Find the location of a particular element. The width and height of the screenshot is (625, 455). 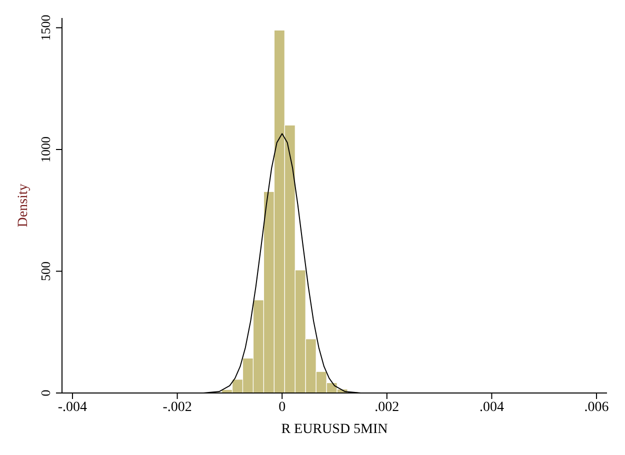

y-tick-label: 1500 is located at coordinates (45, 27).